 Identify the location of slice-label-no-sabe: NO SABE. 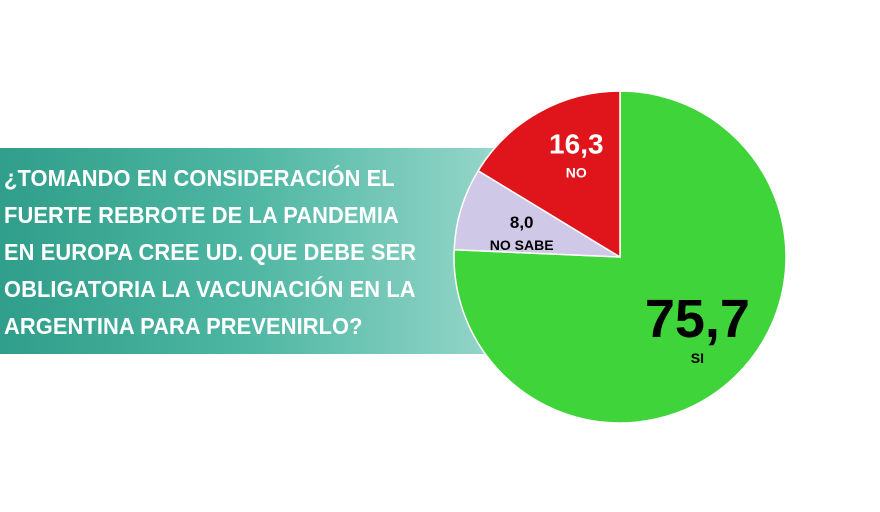
(522, 245).